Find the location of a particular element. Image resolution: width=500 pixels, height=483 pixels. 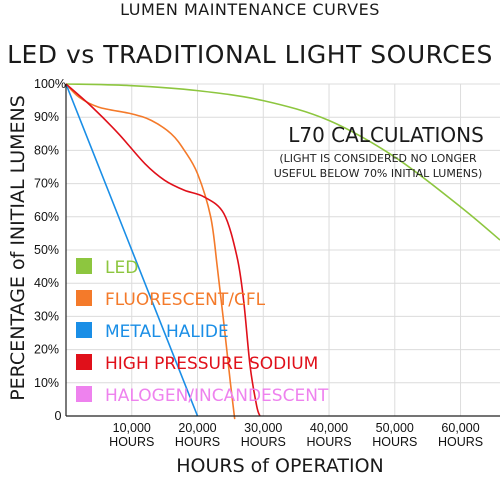

y-tick-label: 20% is located at coordinates (46, 350).